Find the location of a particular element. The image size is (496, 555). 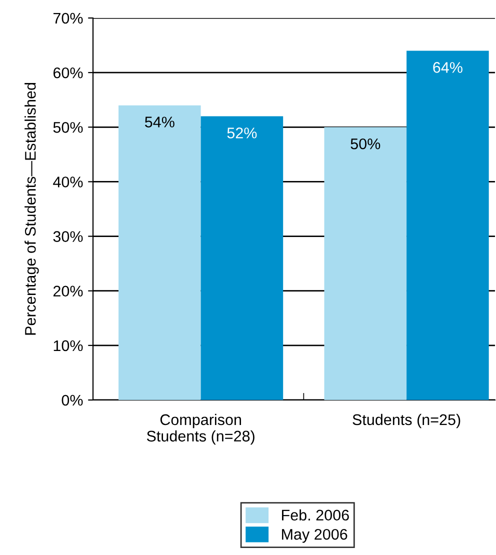

legend-label: May 2006 is located at coordinates (315, 535).